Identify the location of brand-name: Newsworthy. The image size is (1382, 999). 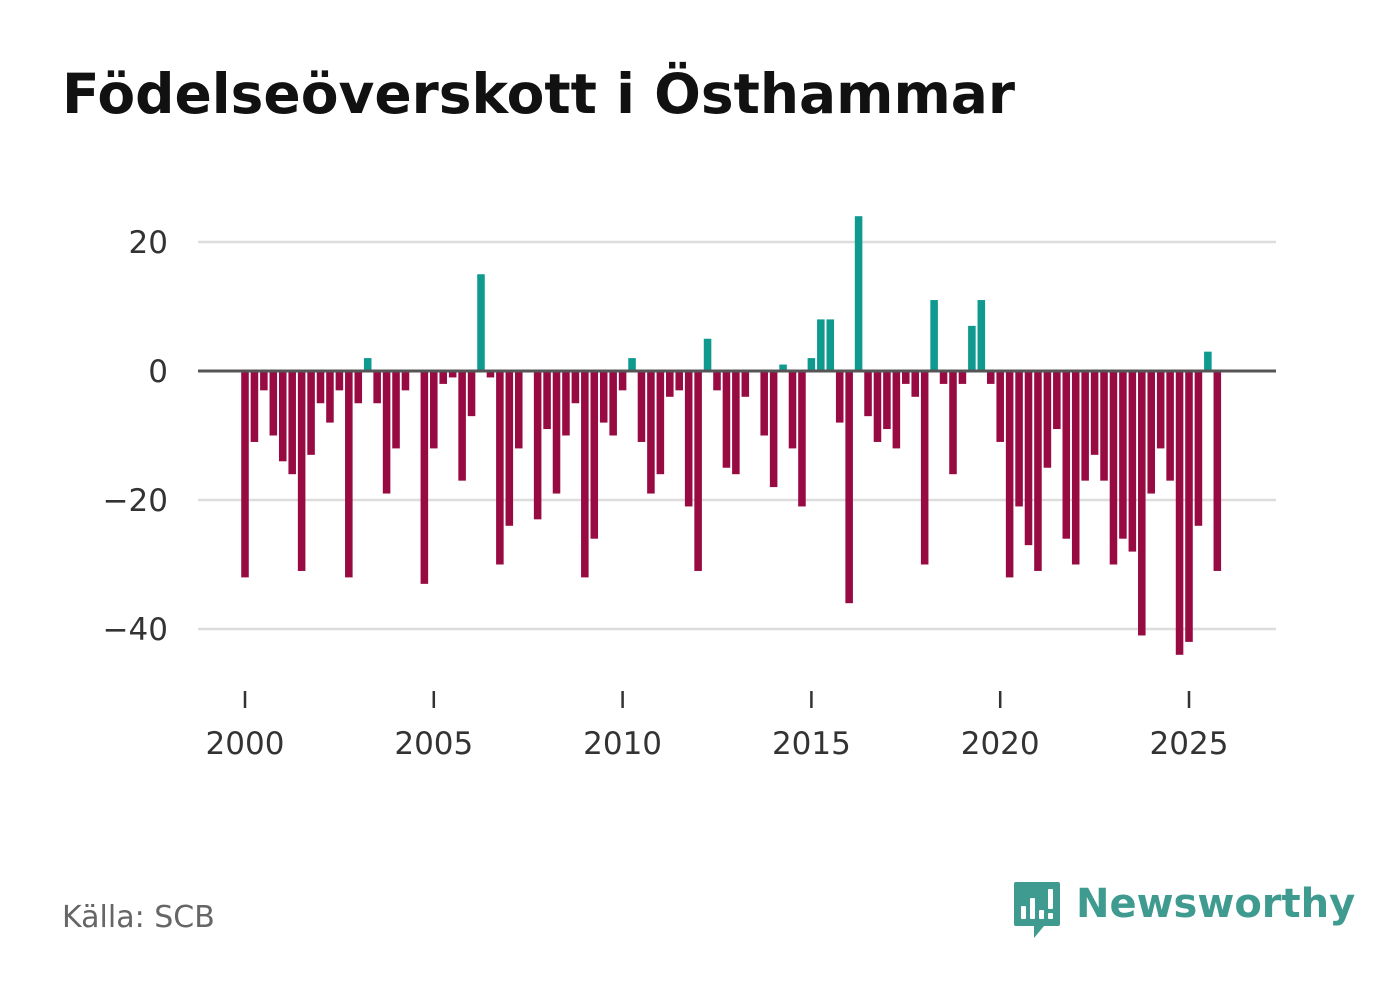
(1216, 904).